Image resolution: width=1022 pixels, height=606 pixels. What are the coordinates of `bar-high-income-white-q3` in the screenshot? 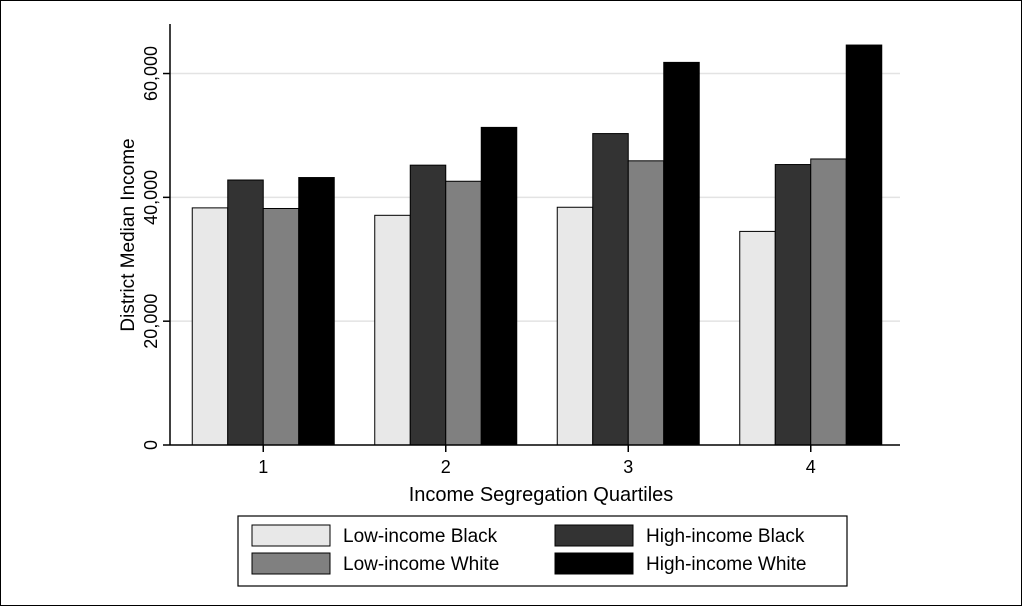 It's located at (681, 253).